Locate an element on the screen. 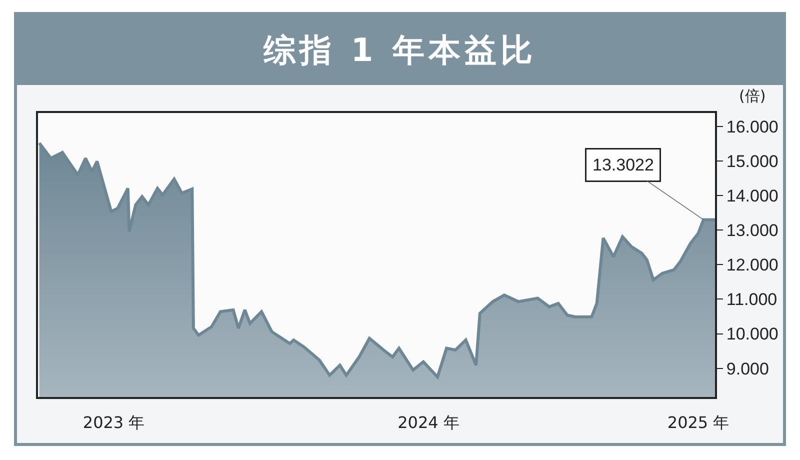 The height and width of the screenshot is (460, 800). y-axis-title: (倍) is located at coordinates (752, 96).